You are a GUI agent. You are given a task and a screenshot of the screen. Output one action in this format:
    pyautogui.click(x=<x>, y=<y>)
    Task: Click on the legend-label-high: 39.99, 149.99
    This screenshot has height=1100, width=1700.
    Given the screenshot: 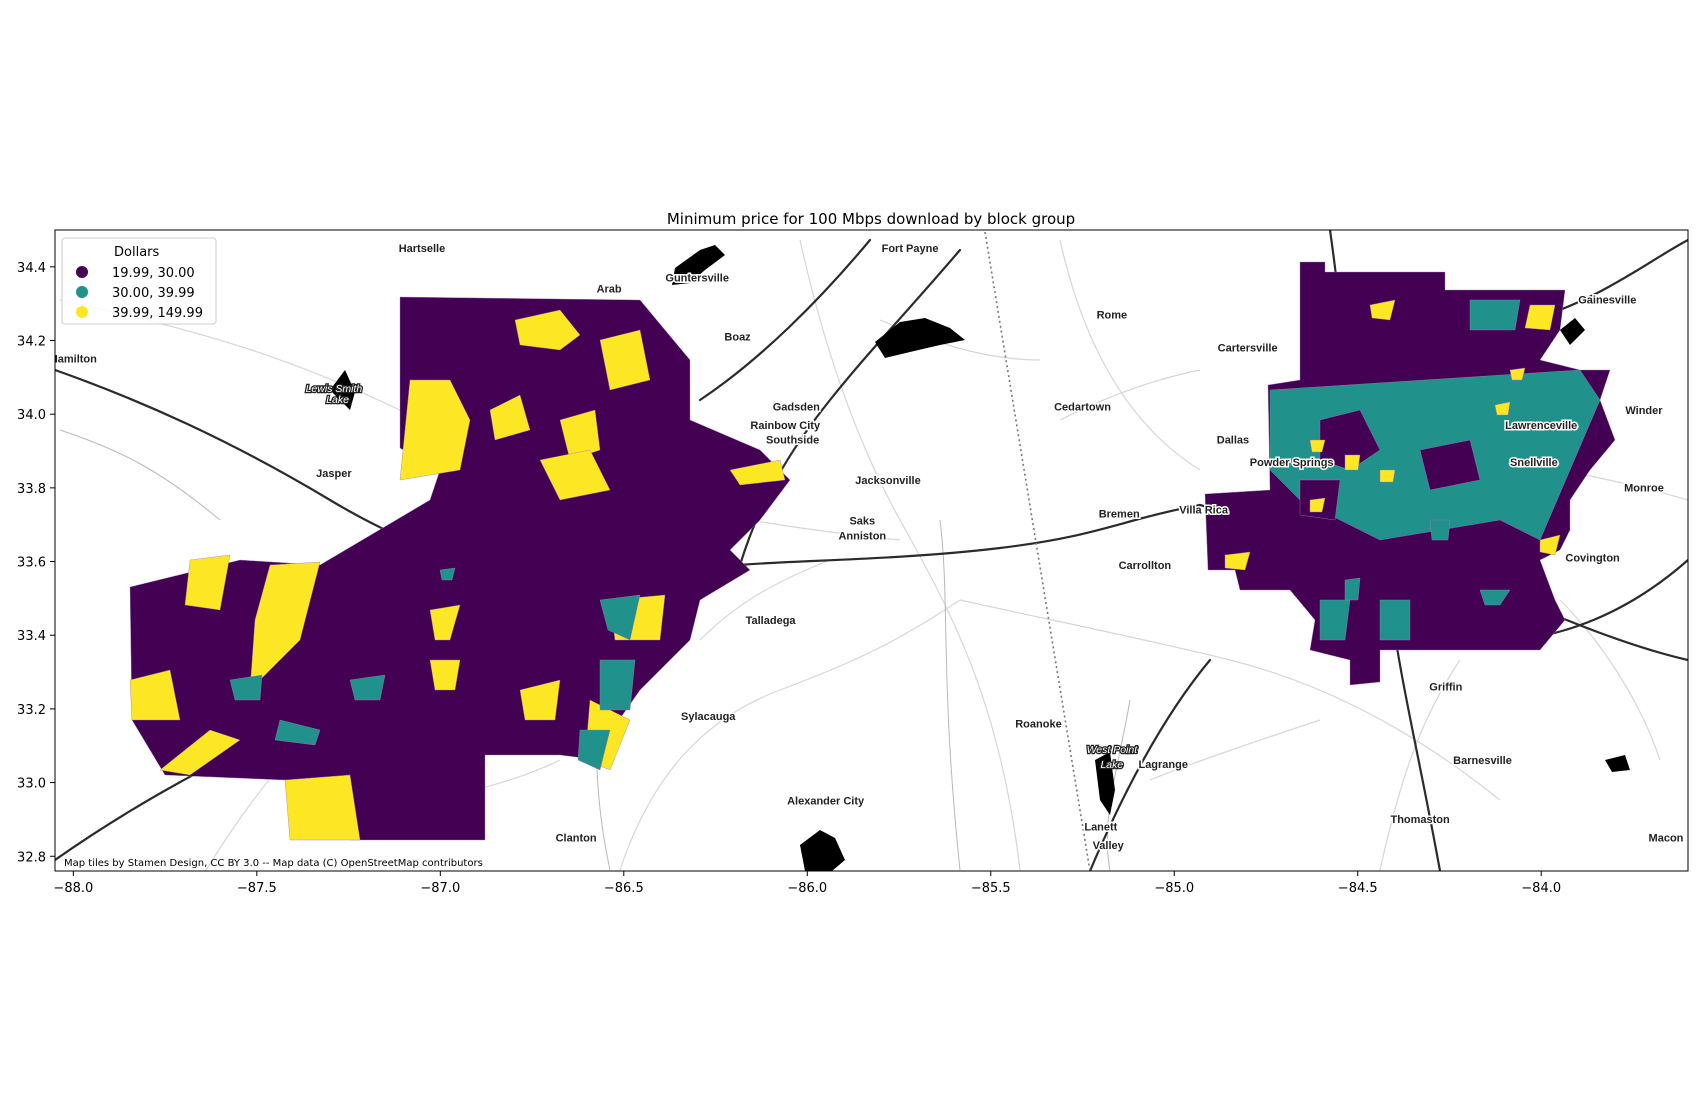 What is the action you would take?
    pyautogui.click(x=157, y=313)
    